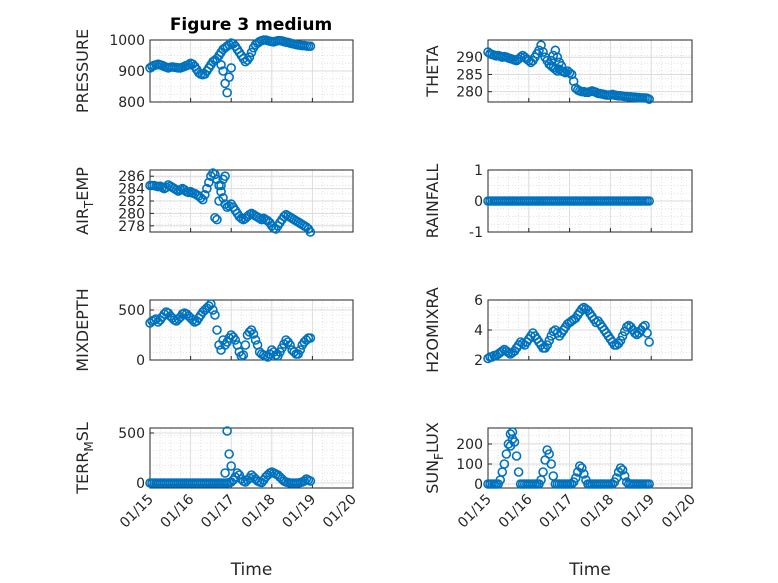  Describe the element at coordinates (131, 227) in the screenshot. I see `y-tick-label: 278` at that location.